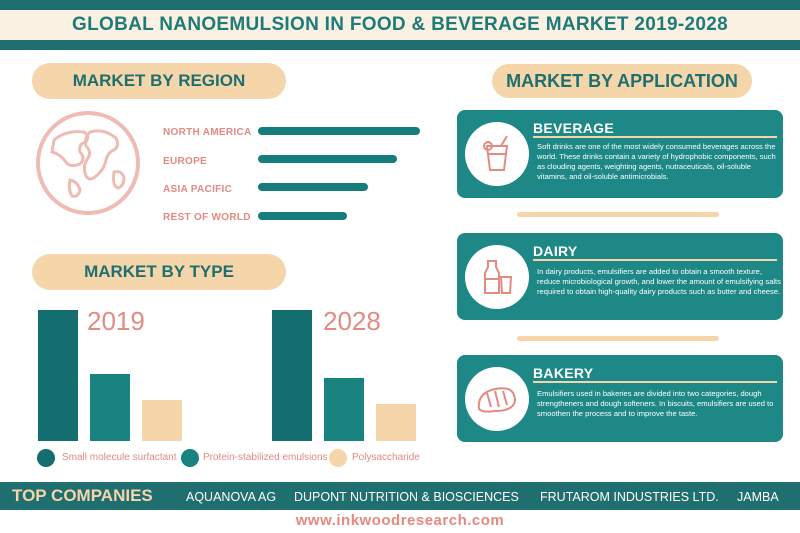 This screenshot has width=800, height=533. Describe the element at coordinates (58, 375) in the screenshot. I see `type-bar-2019-small-molecule` at that location.